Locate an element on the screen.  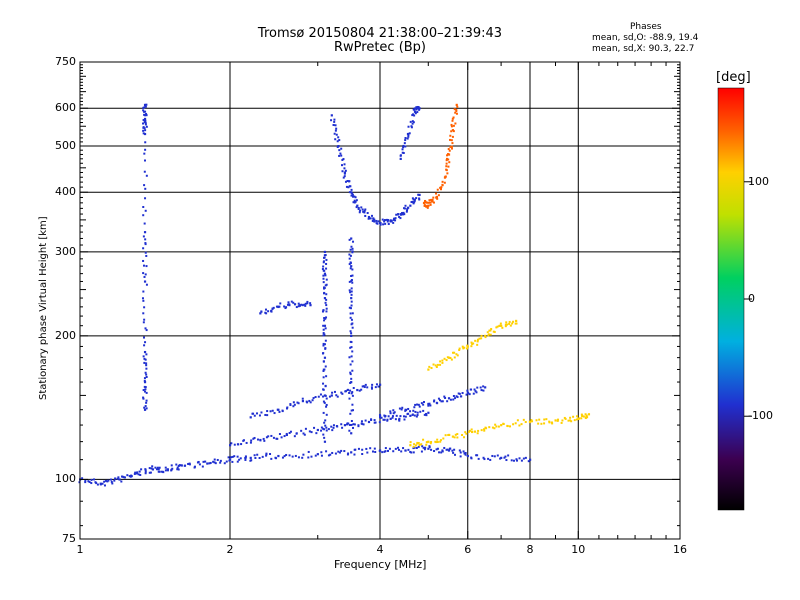
colorbar is located at coordinates (731, 299).